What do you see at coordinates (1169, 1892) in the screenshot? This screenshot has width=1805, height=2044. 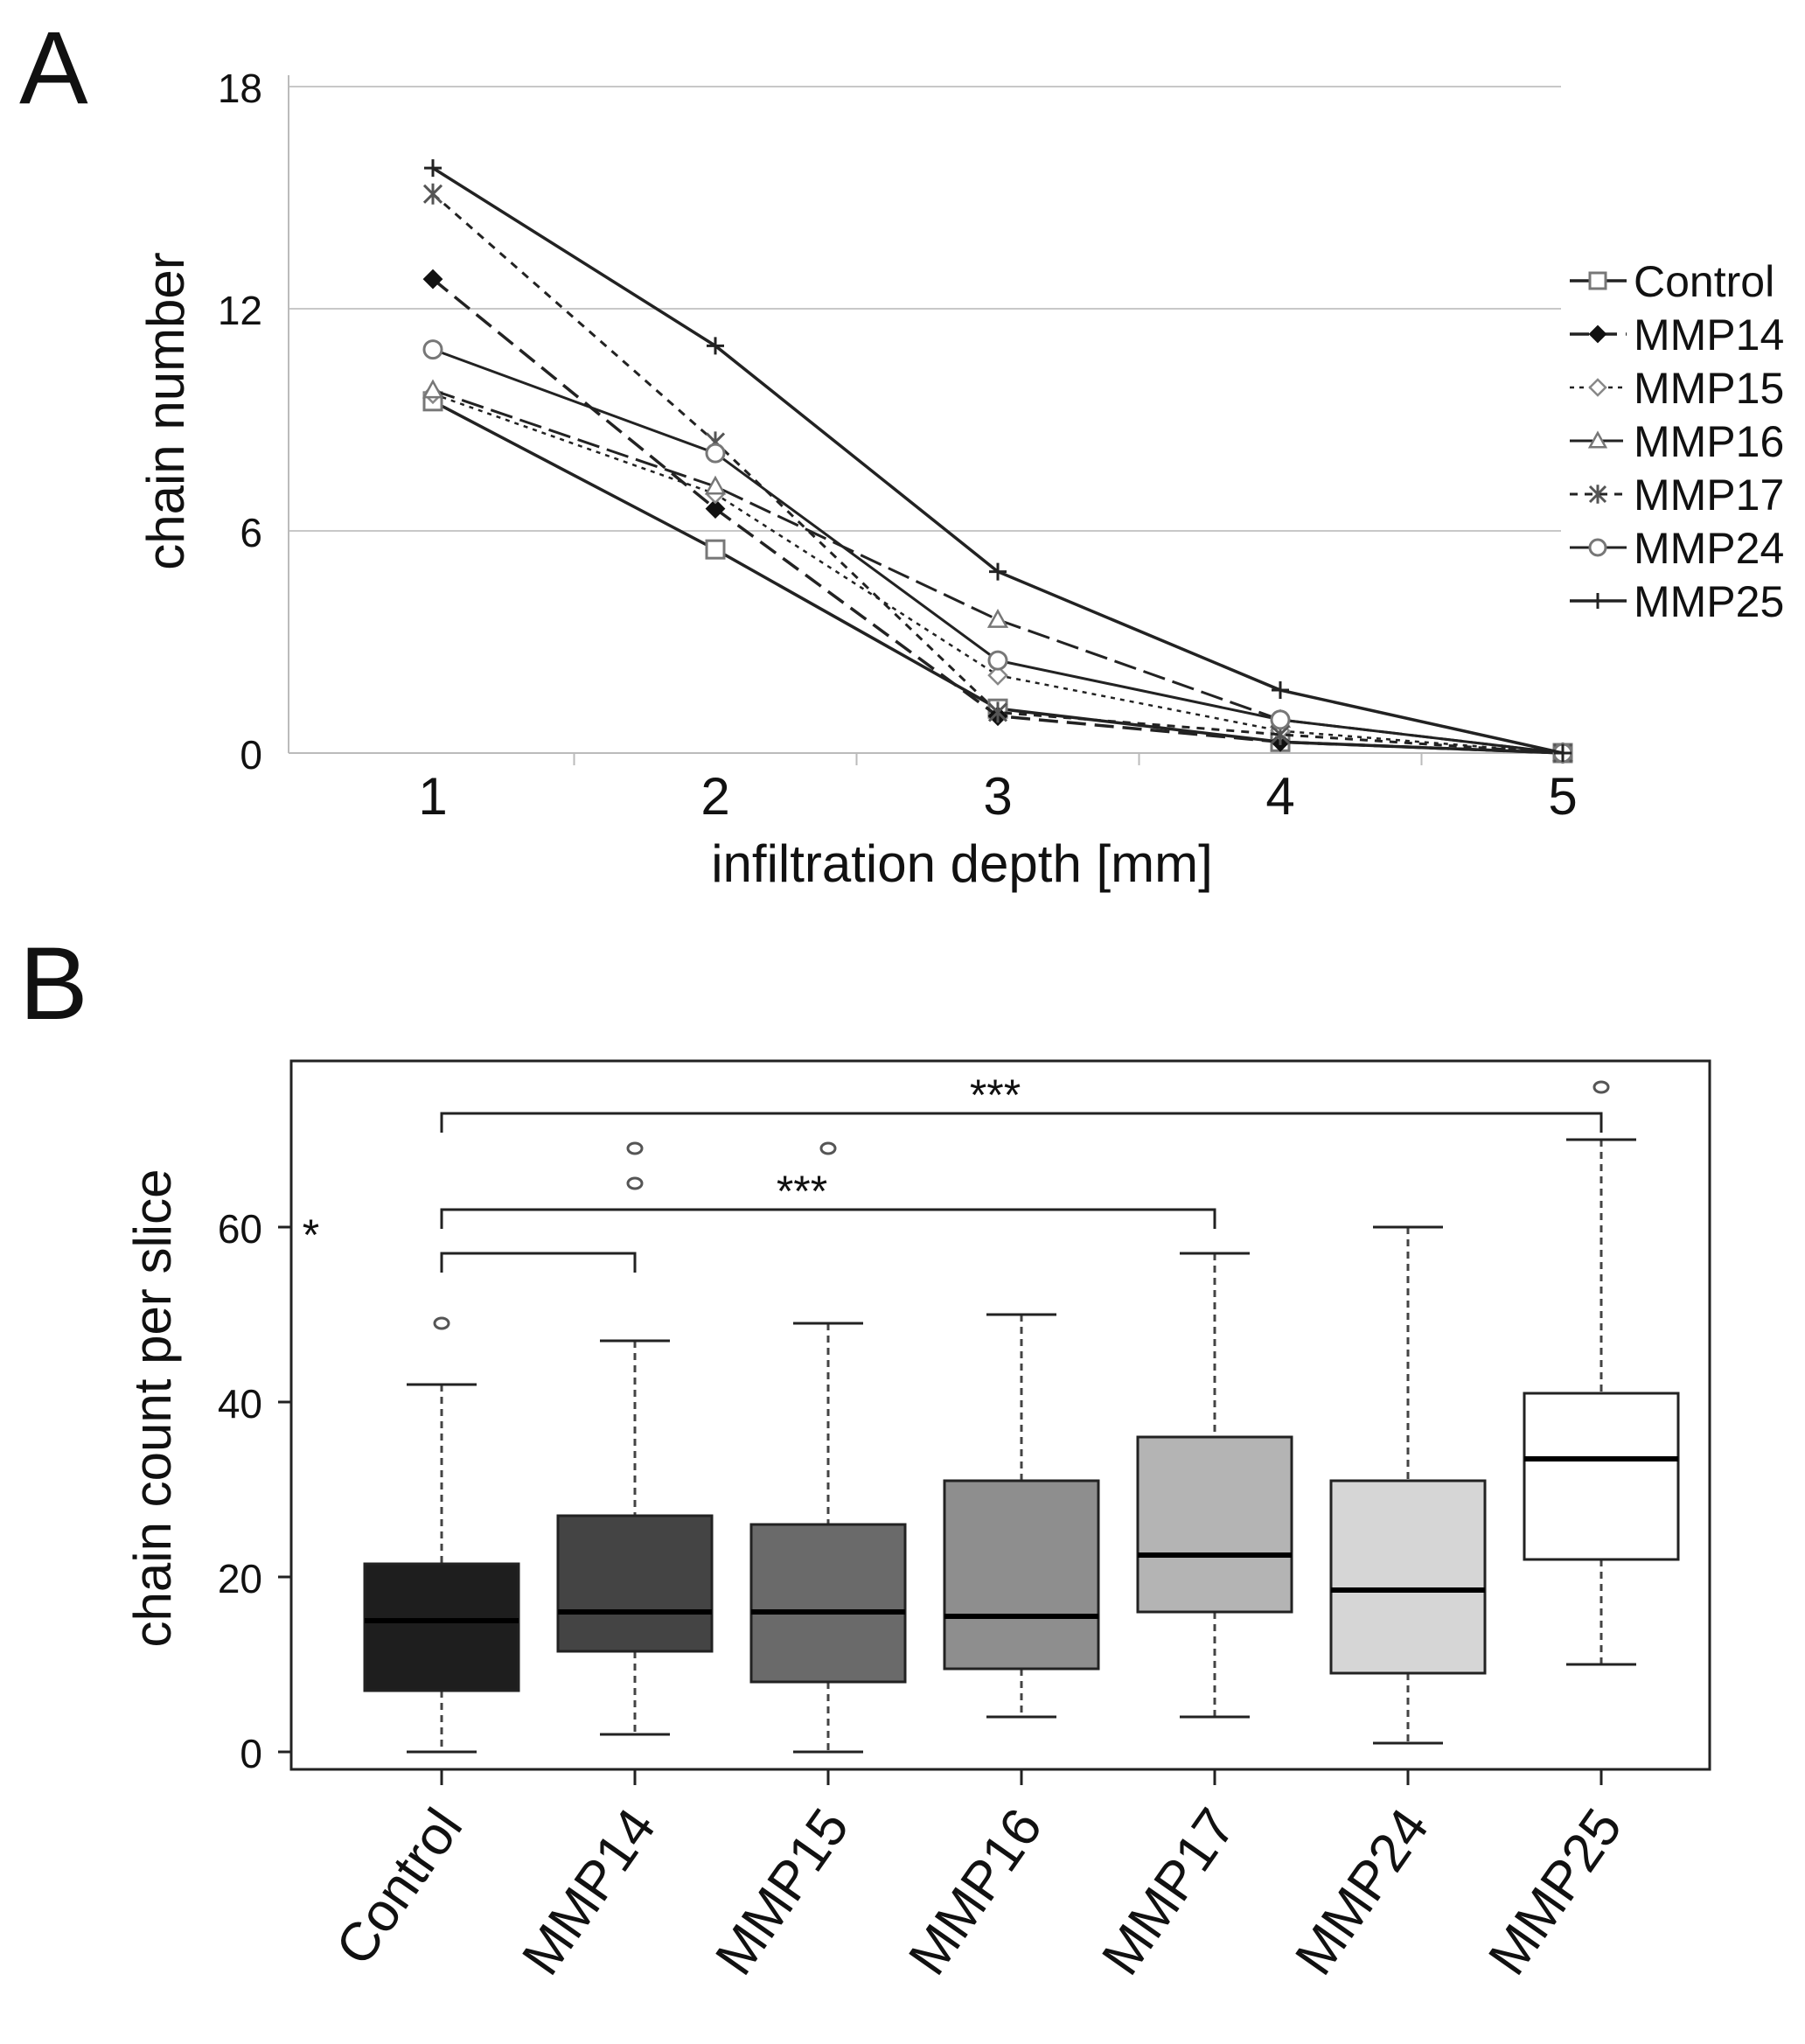 I see `x-tick-label: MMP17` at bounding box center [1169, 1892].